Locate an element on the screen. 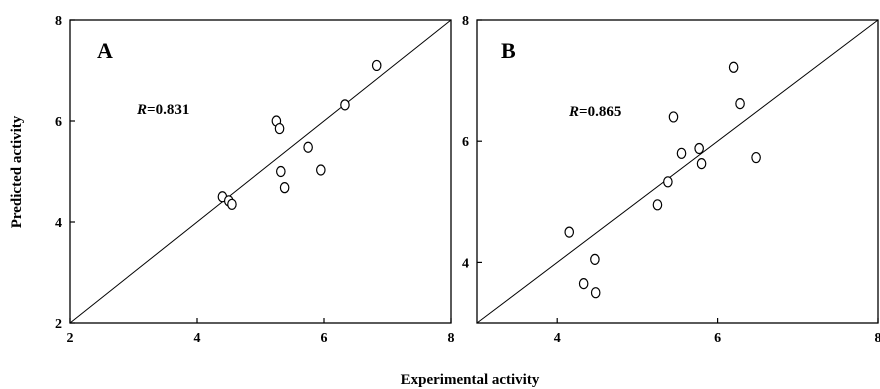 This screenshot has height=389, width=880. y-tick-label-b: 6 is located at coordinates (465, 142).